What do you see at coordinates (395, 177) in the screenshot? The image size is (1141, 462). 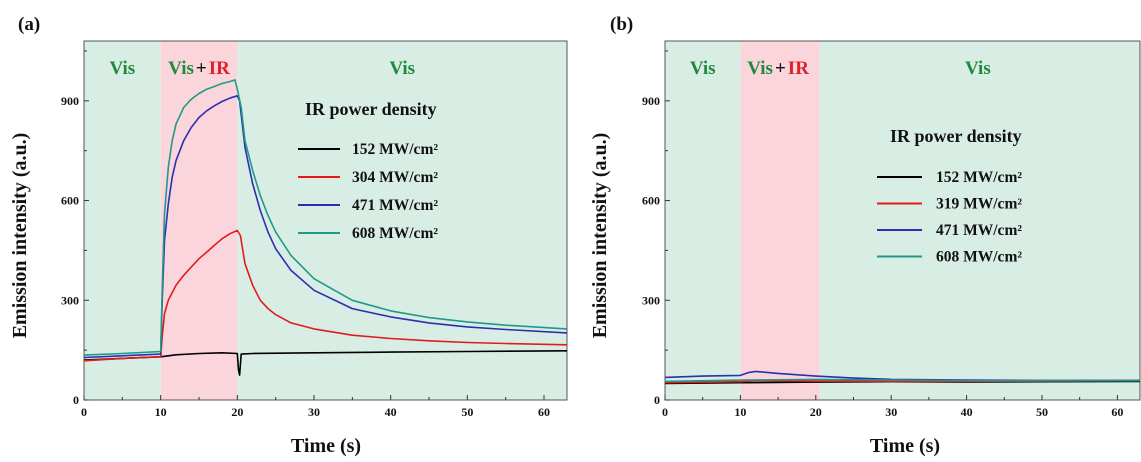 I see `legend-label-1: 304 MW/cm²` at bounding box center [395, 177].